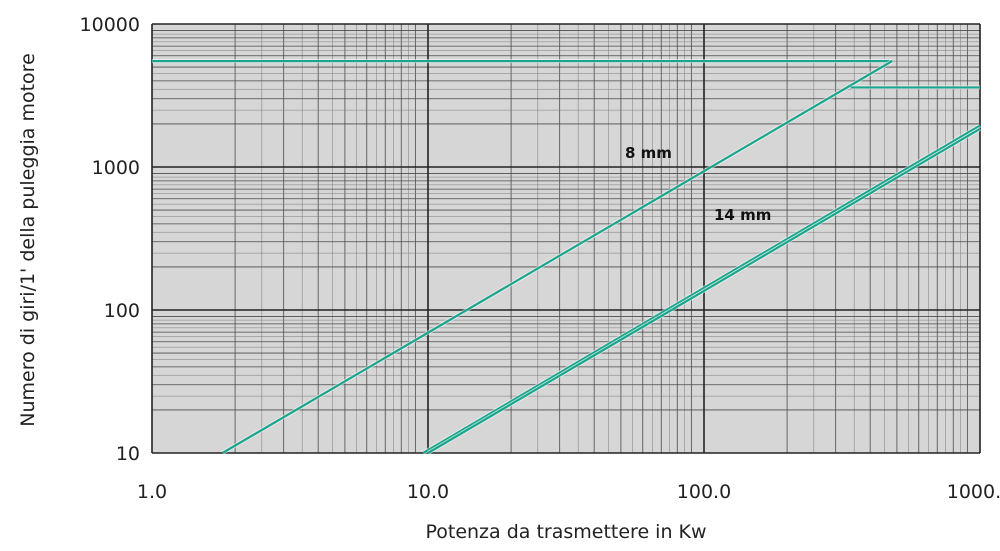 The width and height of the screenshot is (1000, 551). What do you see at coordinates (973, 492) in the screenshot?
I see `x-tick-label: 1000.0` at bounding box center [973, 492].